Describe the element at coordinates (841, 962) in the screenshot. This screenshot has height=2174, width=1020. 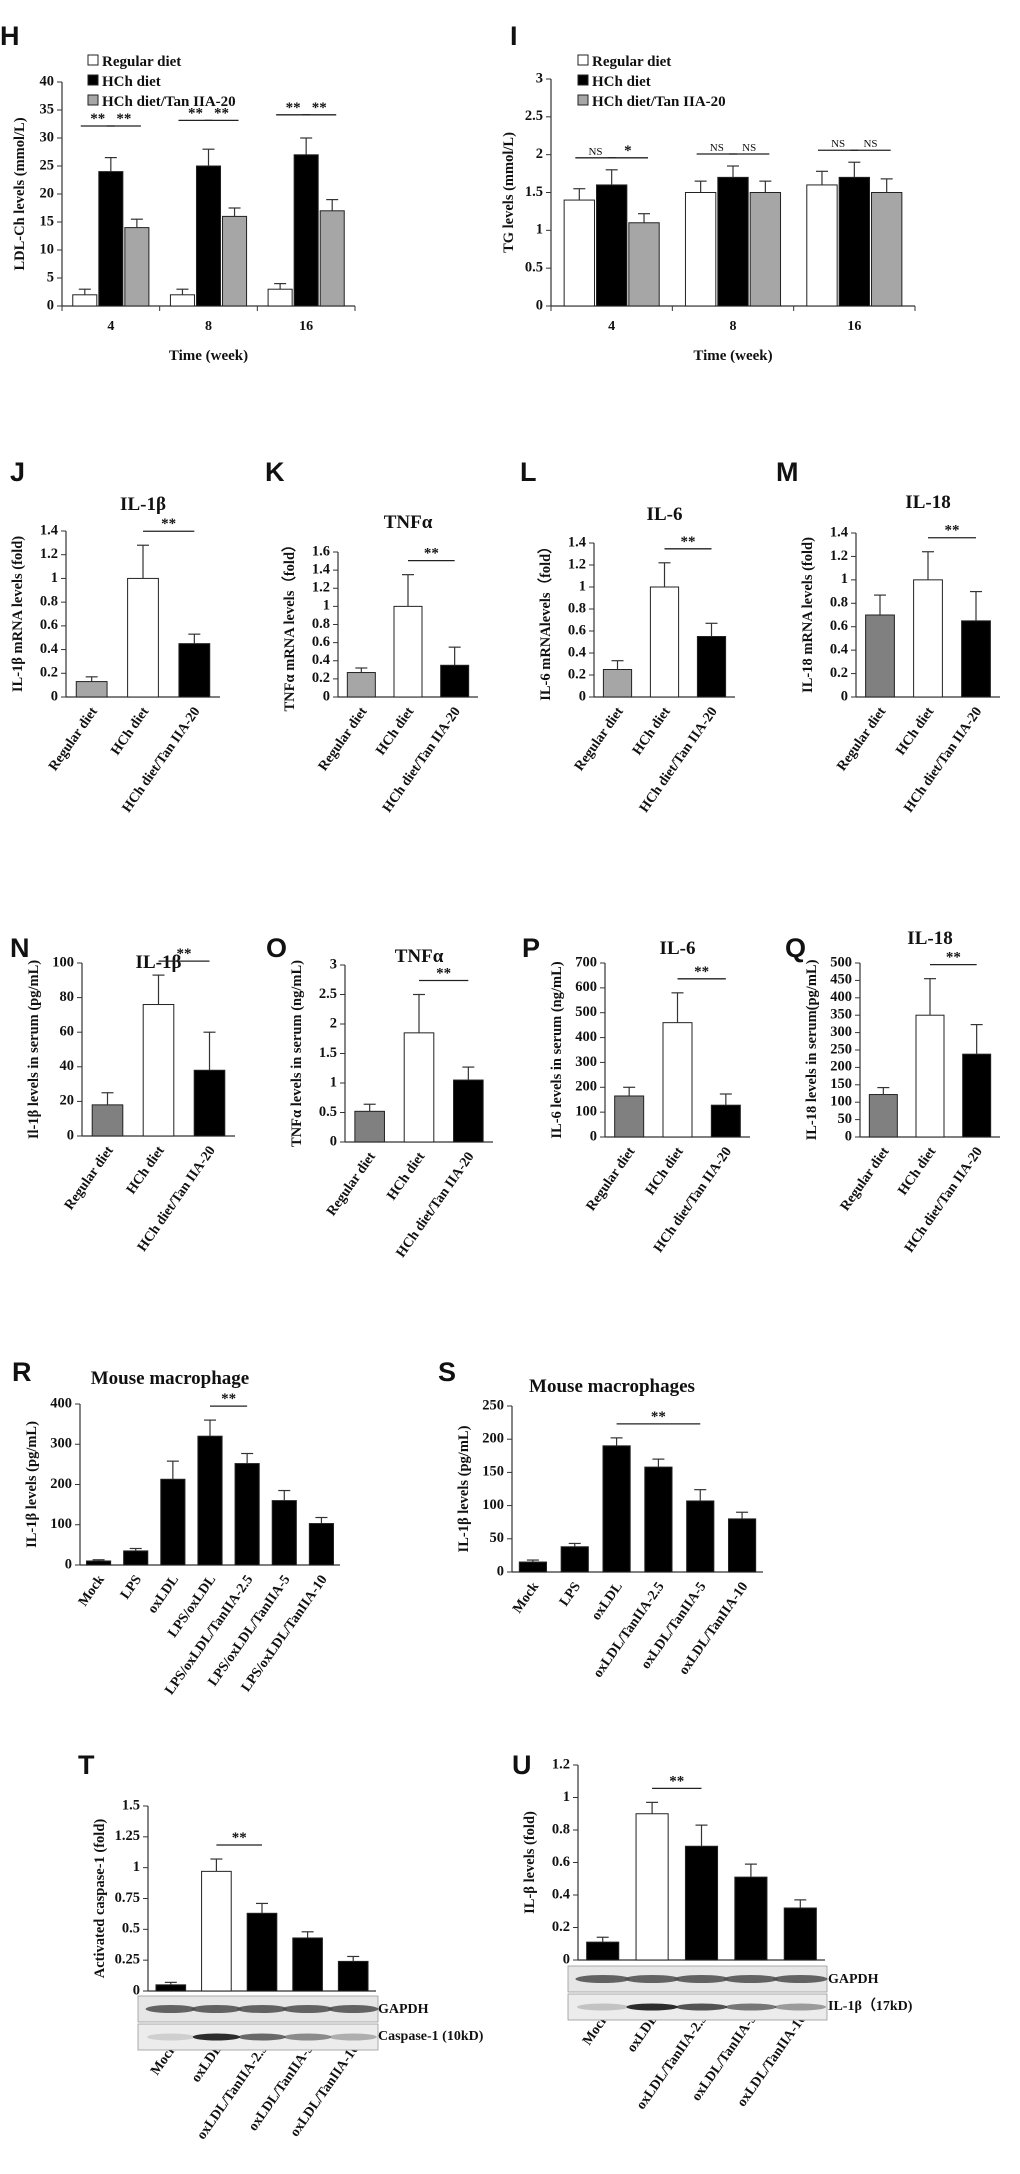
I see `y-tick-label: 500` at that location.